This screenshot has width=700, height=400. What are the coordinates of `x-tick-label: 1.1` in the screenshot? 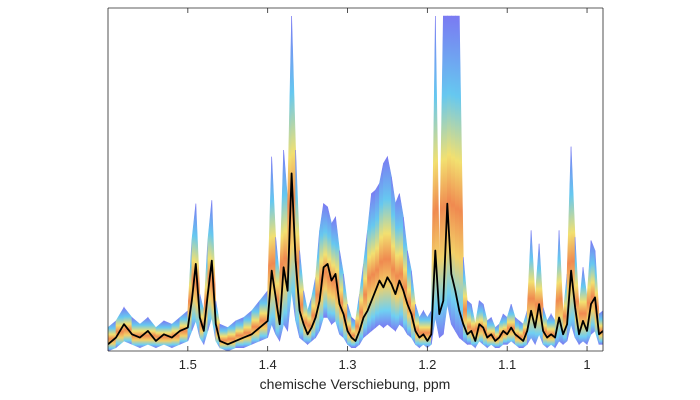 It's located at (507, 364).